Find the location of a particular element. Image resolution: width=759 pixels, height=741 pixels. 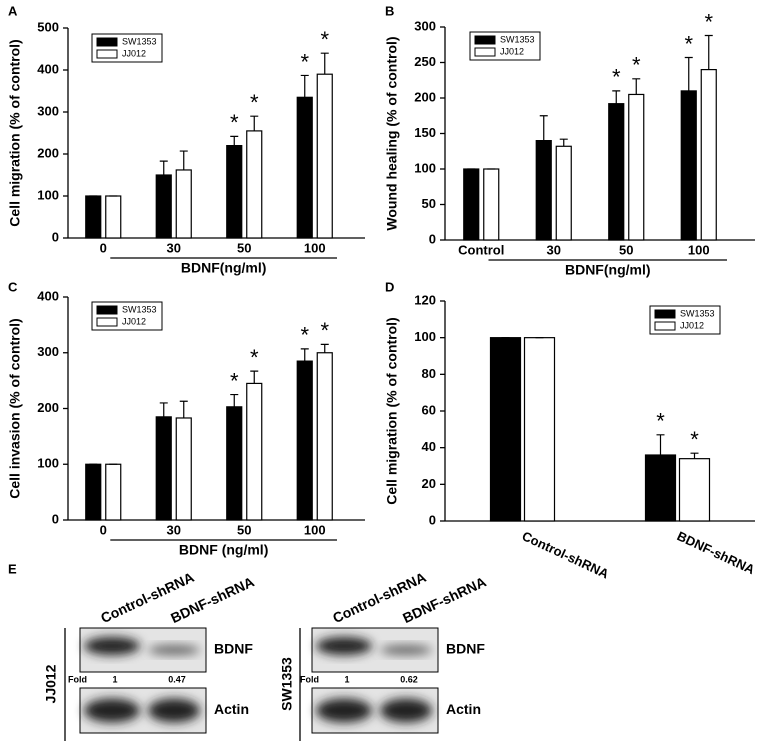

y-tick-label: 500 is located at coordinates (48, 26).